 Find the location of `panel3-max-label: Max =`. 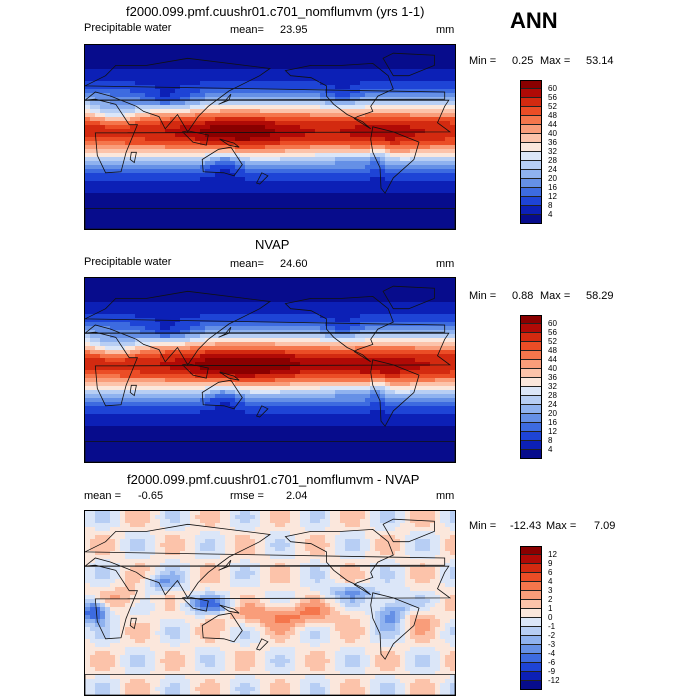

panel3-max-label: Max = is located at coordinates (561, 526).